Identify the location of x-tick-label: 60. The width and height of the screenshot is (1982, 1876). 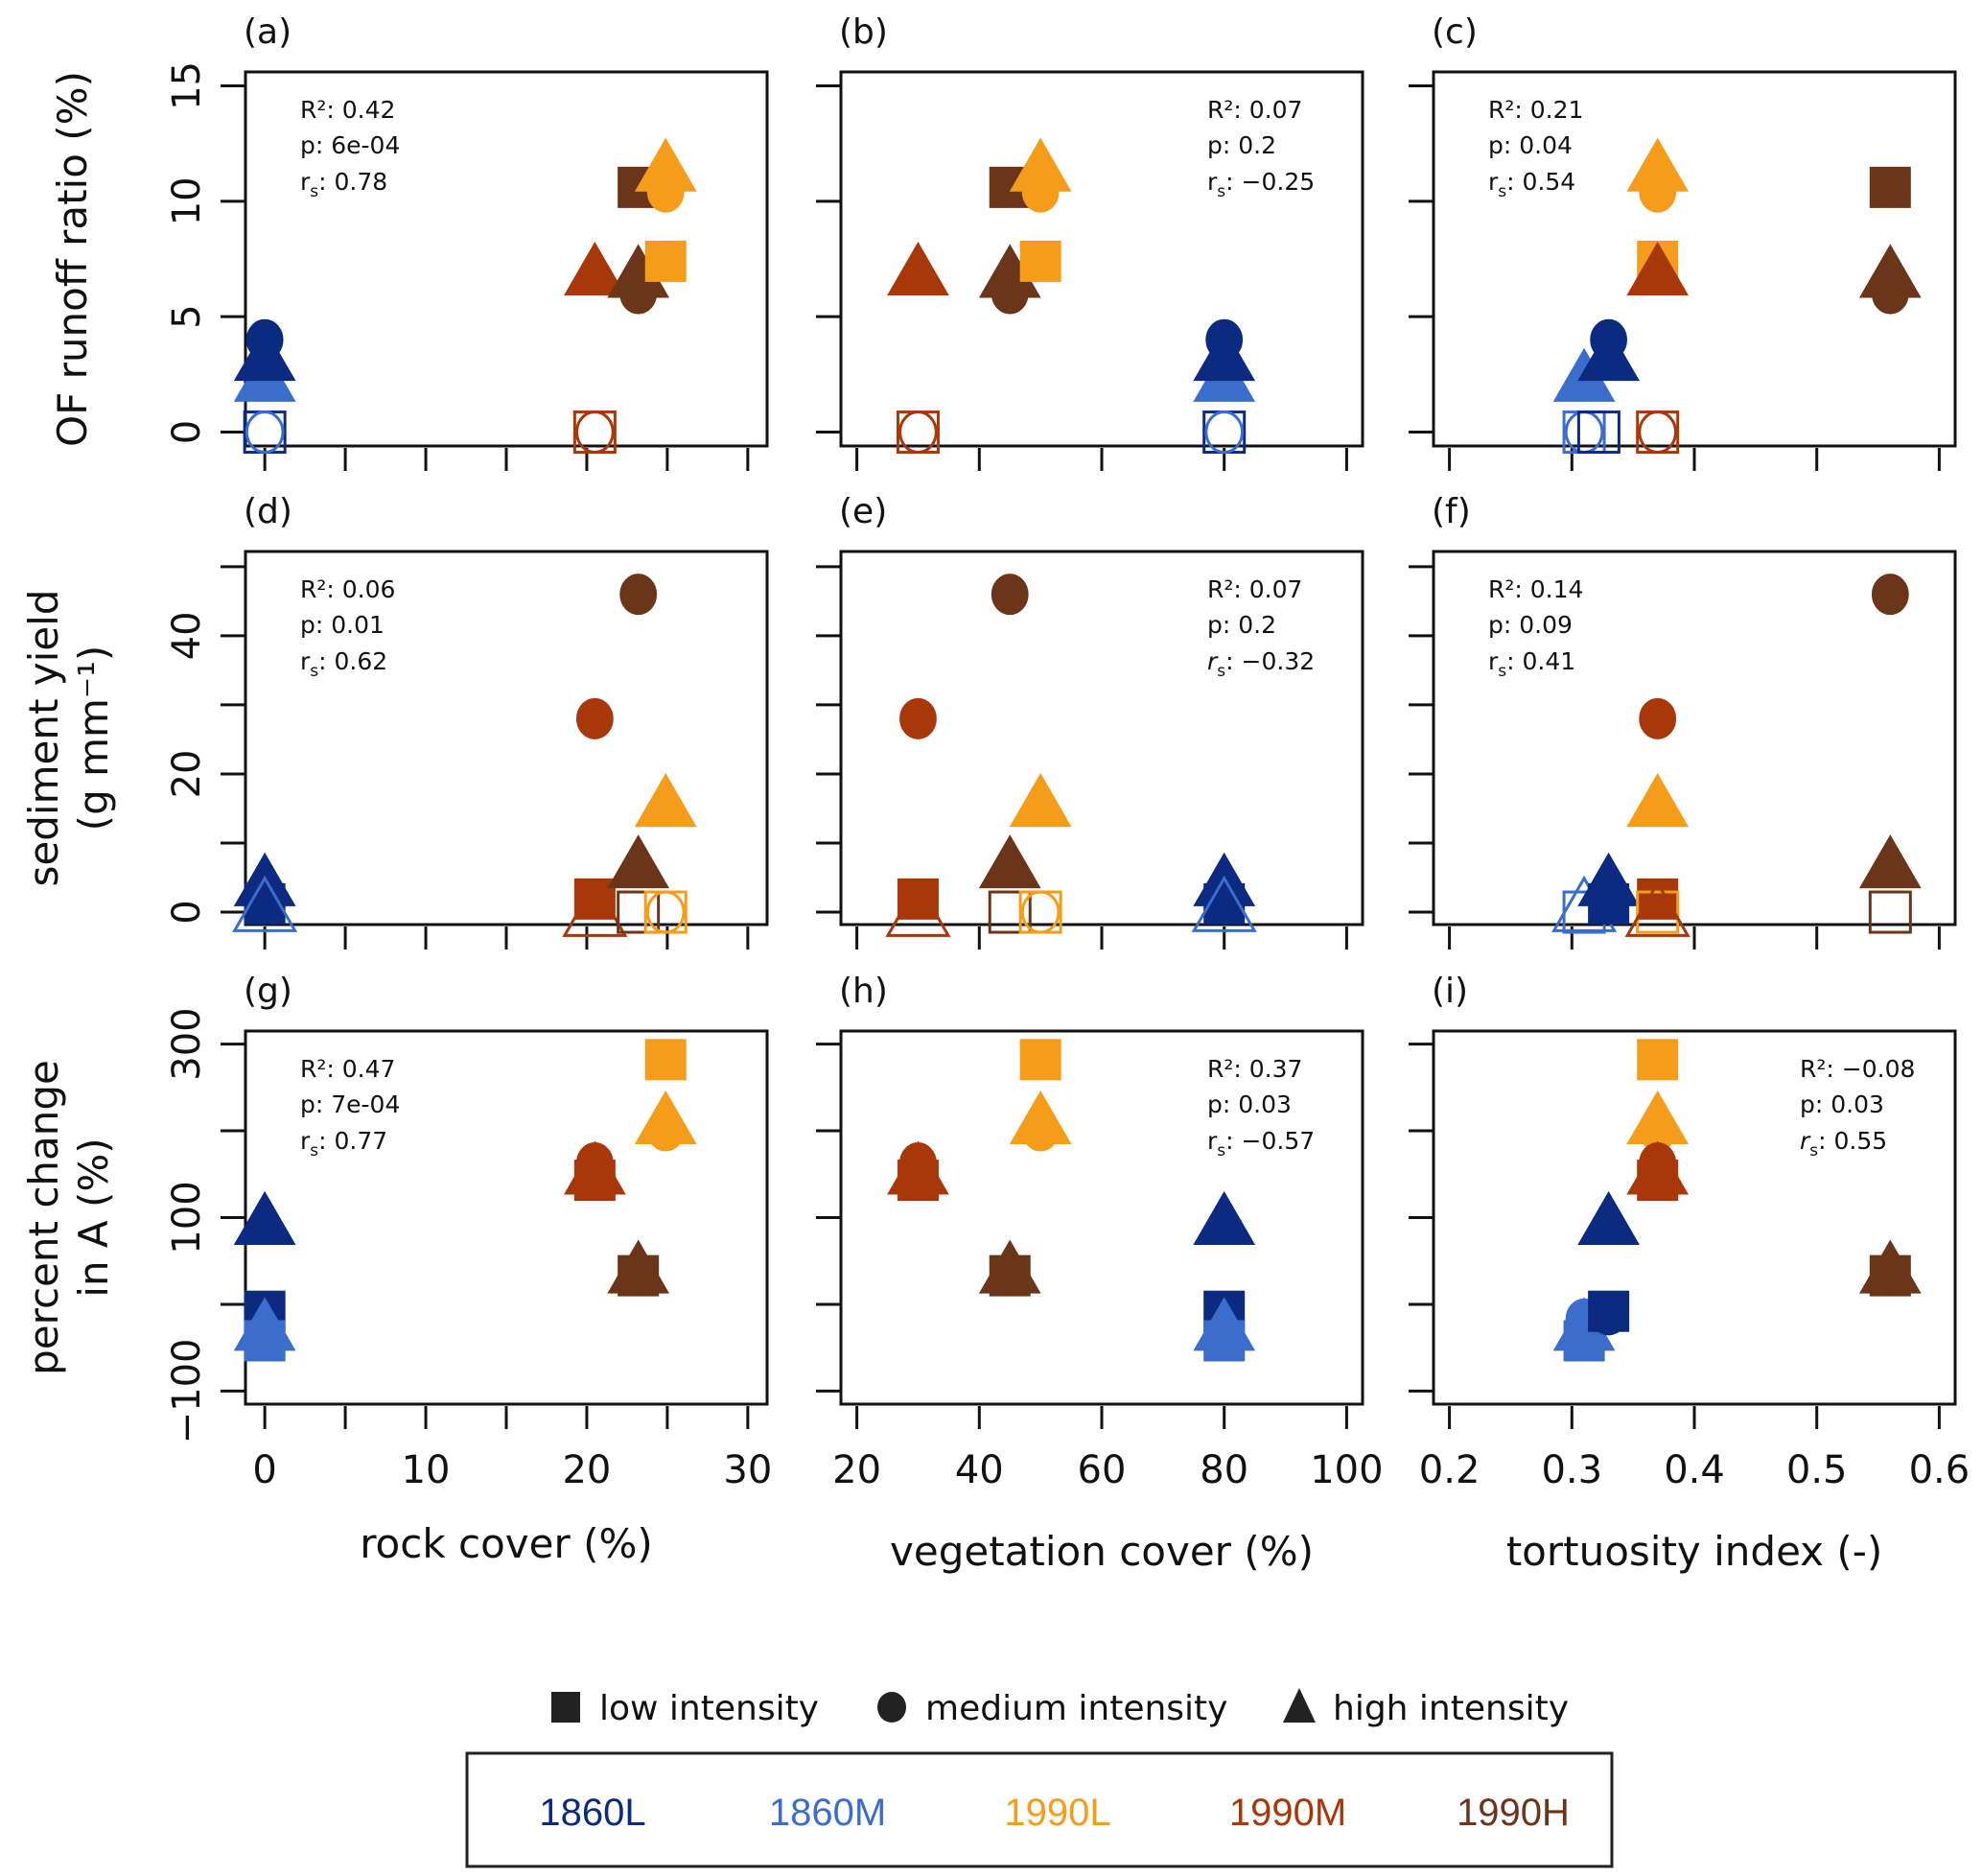
(1102, 1470).